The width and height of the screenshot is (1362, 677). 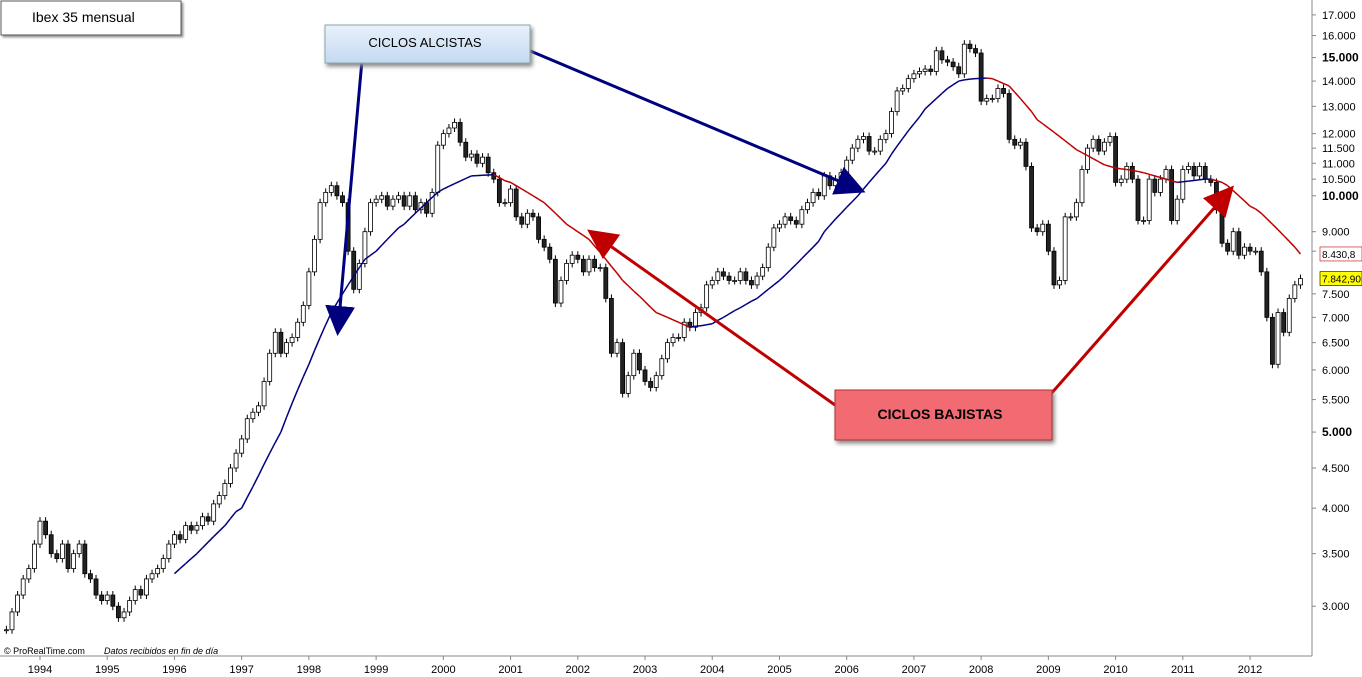 I want to click on y-tick-label: 7.500, so click(x=1336, y=295).